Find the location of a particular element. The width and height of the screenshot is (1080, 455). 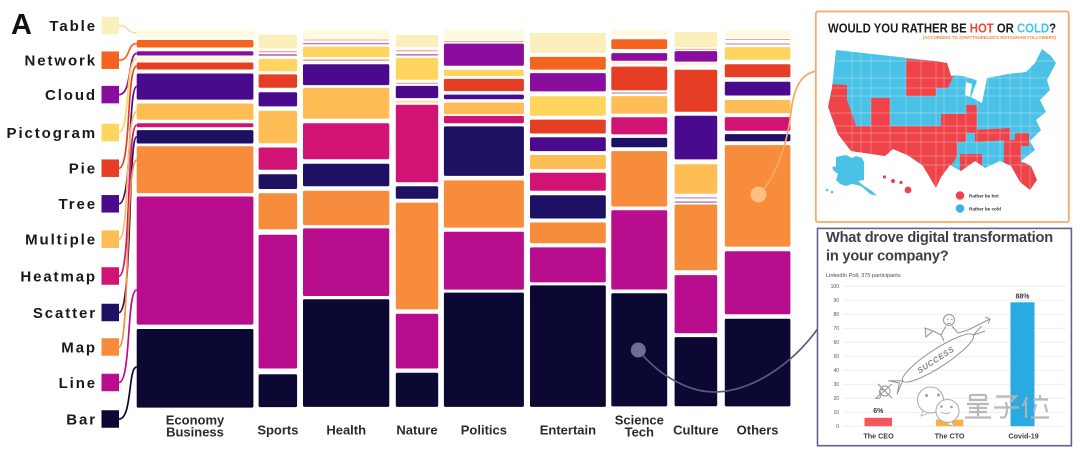

svg-text: Scatter is located at coordinates (65, 313).